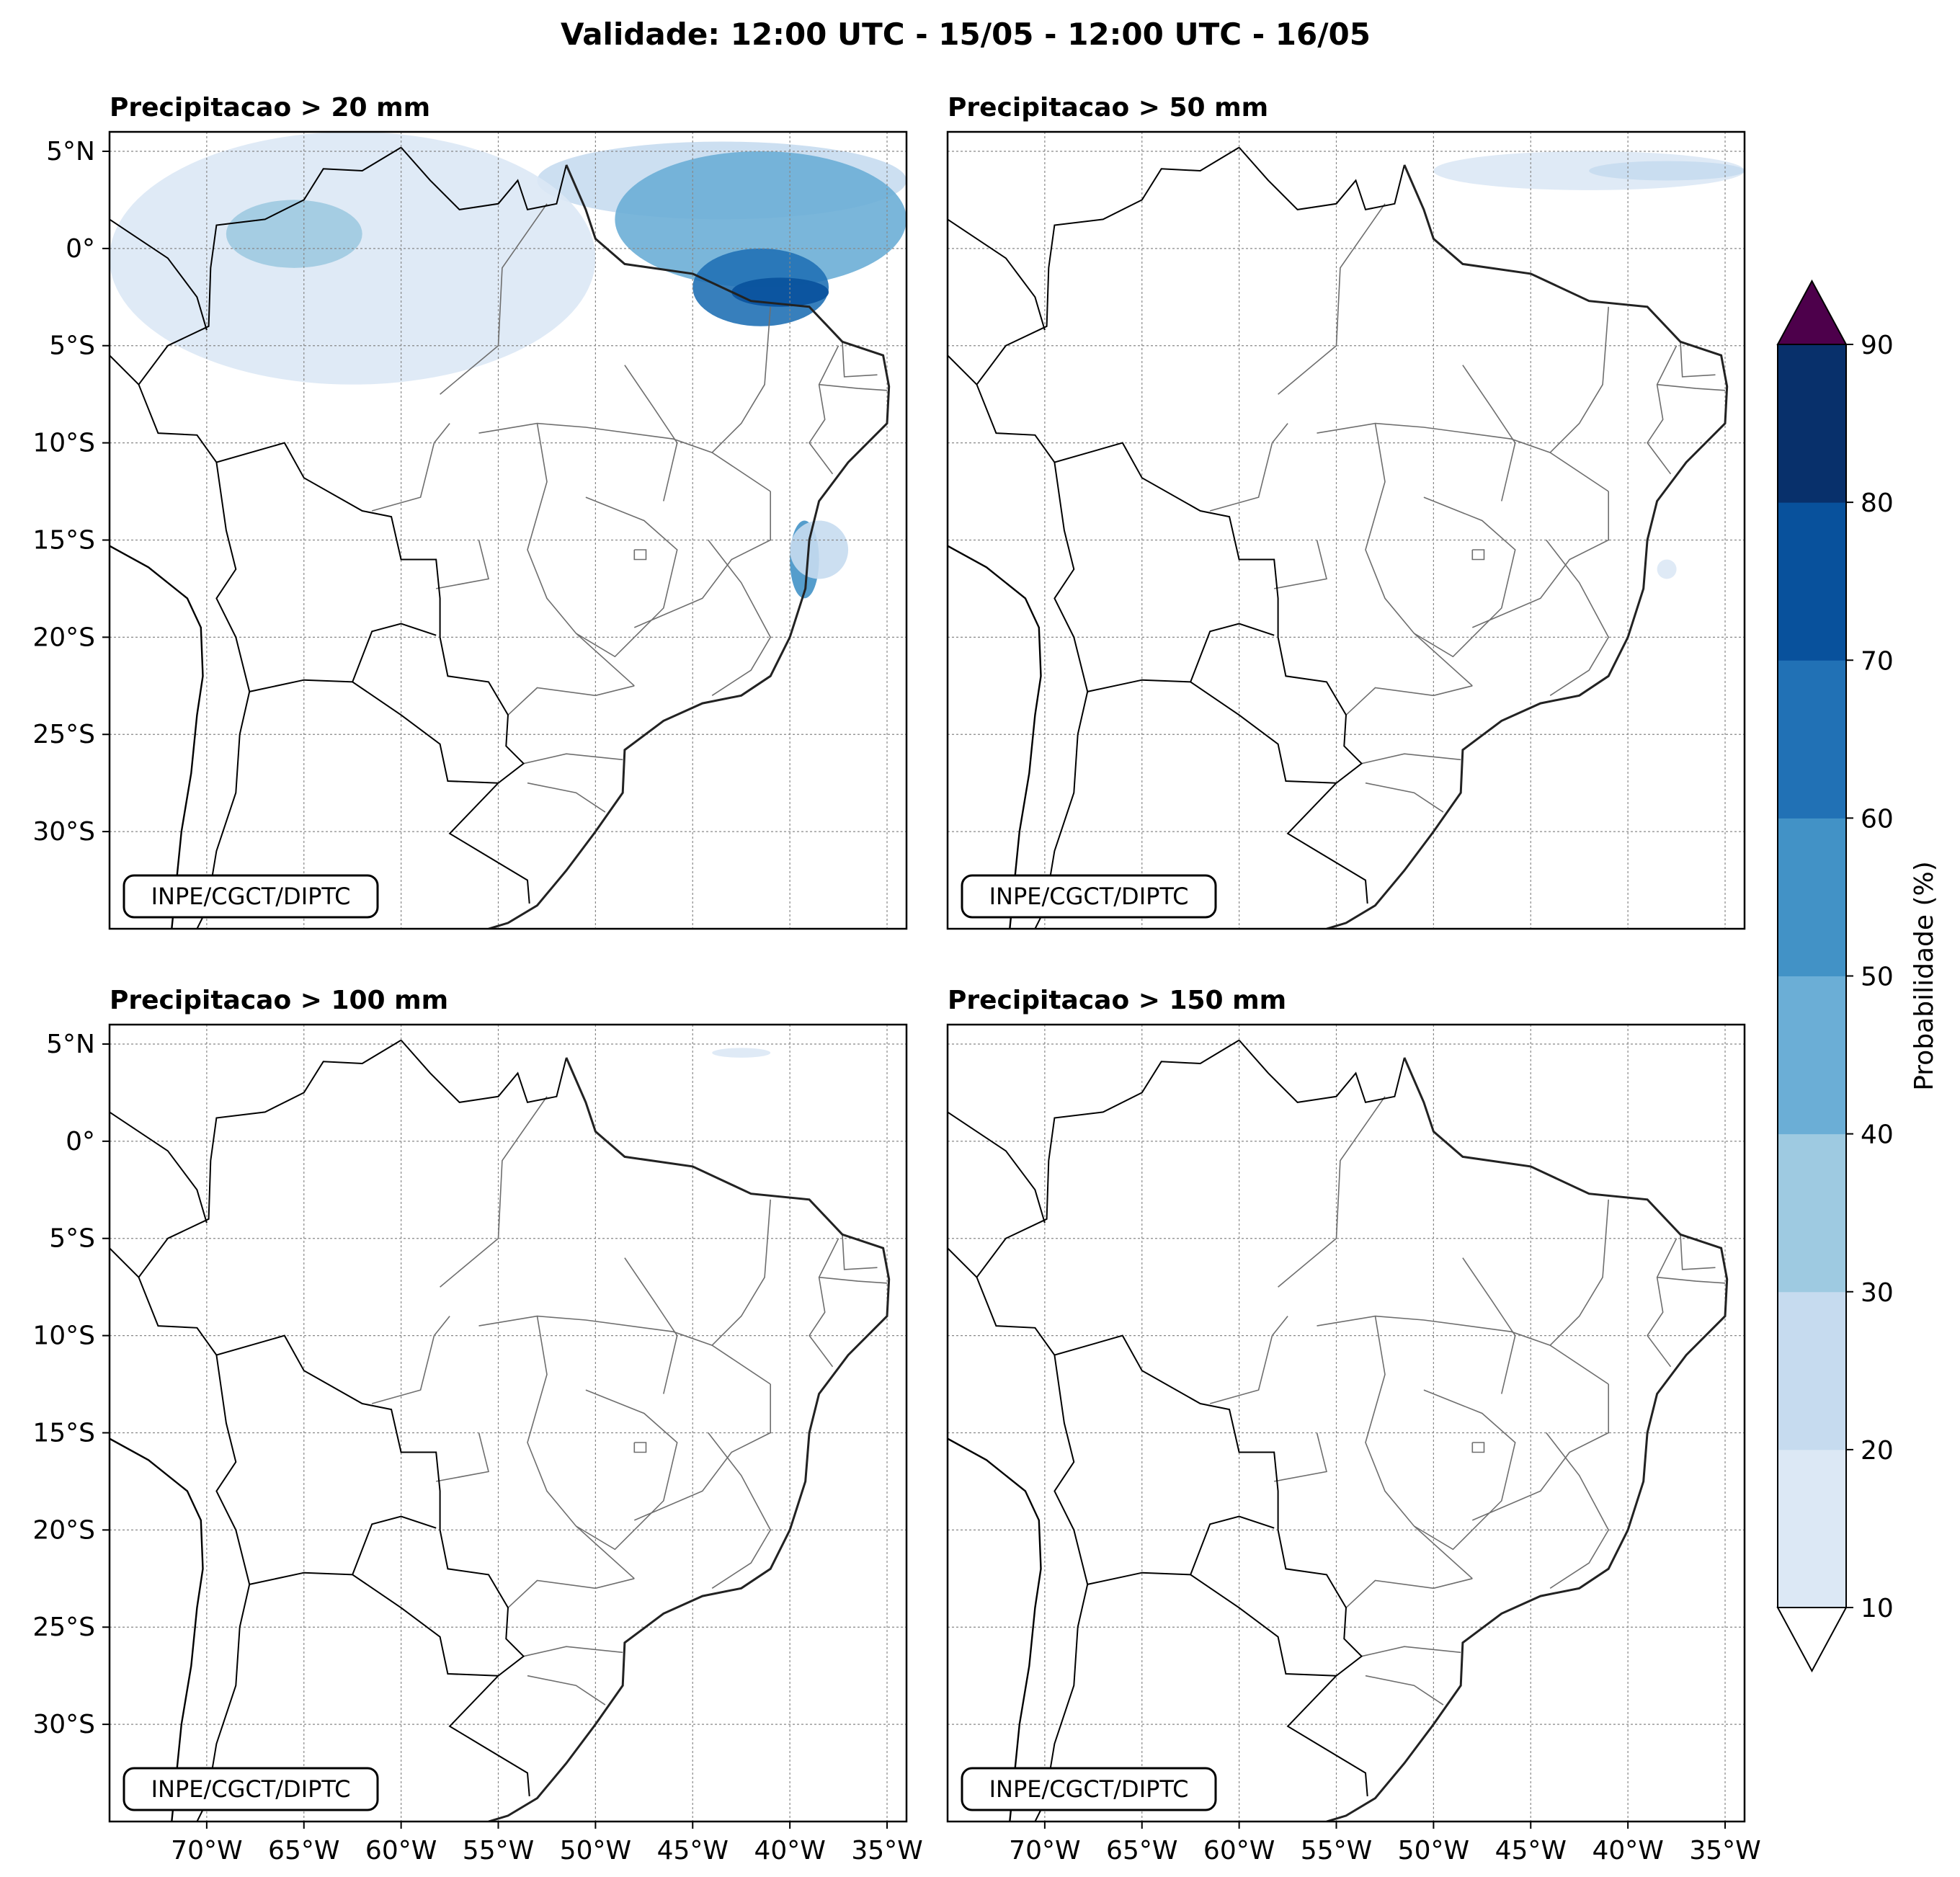  I want to click on lat-tick-label: 25°S, so click(63, 734).